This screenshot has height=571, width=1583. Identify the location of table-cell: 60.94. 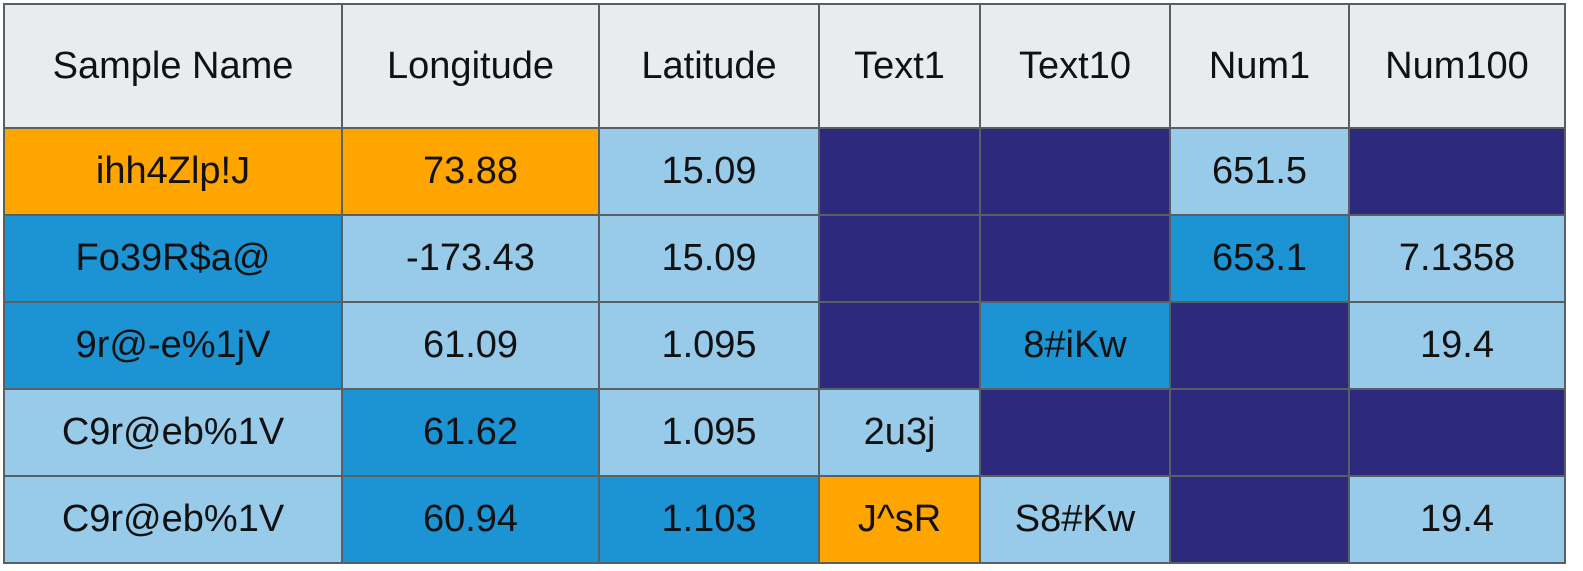
(470, 519).